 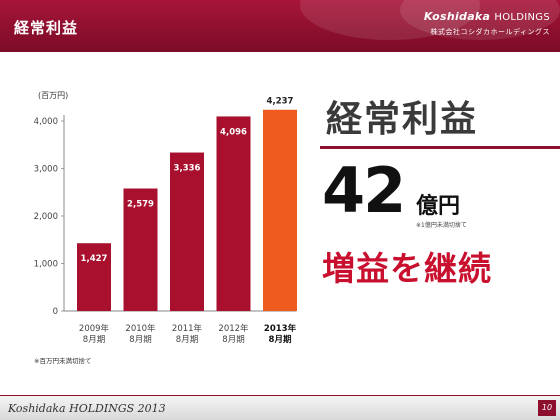 I want to click on slide-footer: Koshidaka HOLDINGS 2013 10, so click(x=280, y=408).